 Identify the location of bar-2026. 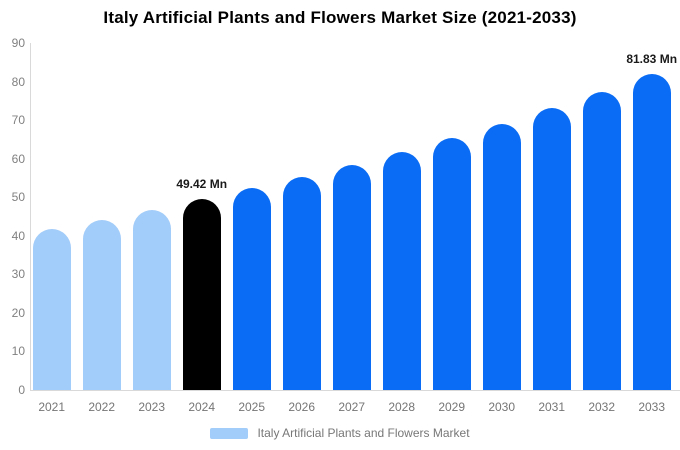
(301, 283).